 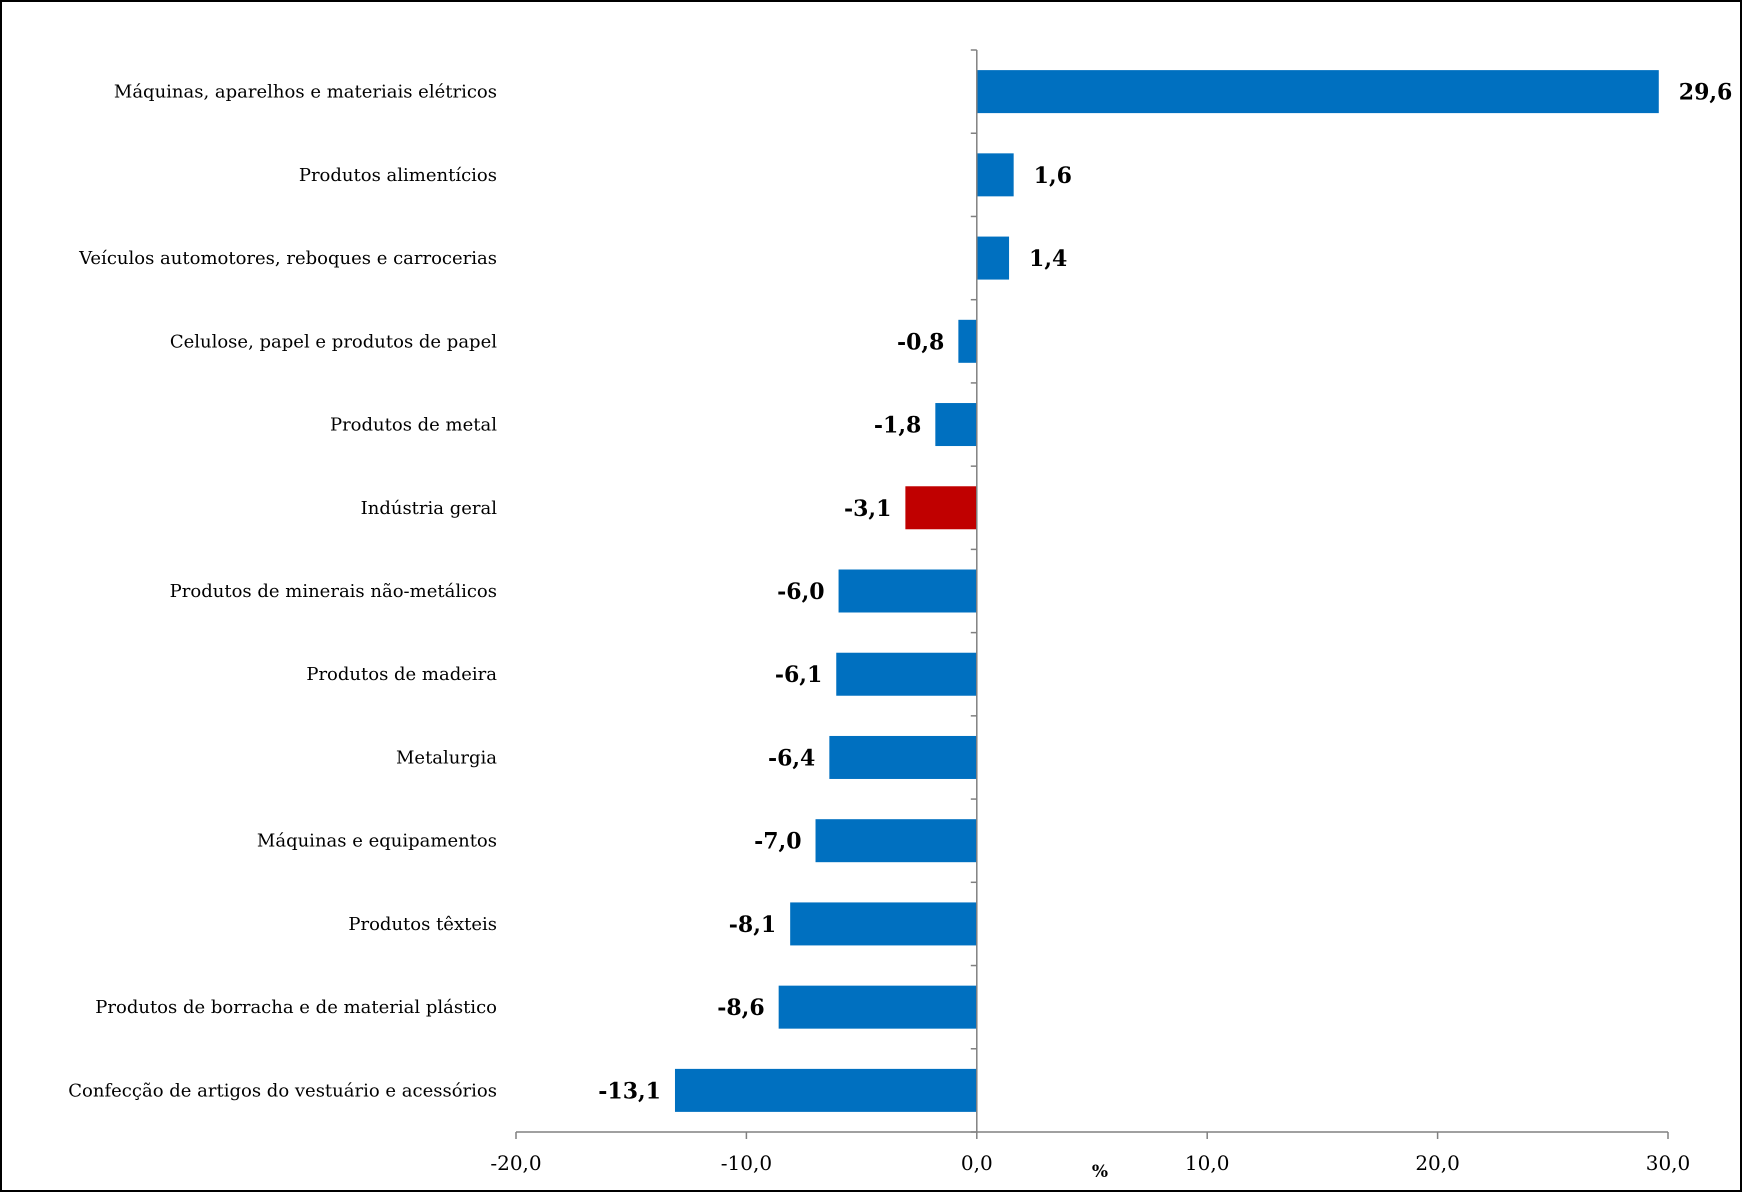 What do you see at coordinates (740, 1008) in the screenshot?
I see `value-label-produtos-de-borracha-e-de-material-plastico: -8,6` at bounding box center [740, 1008].